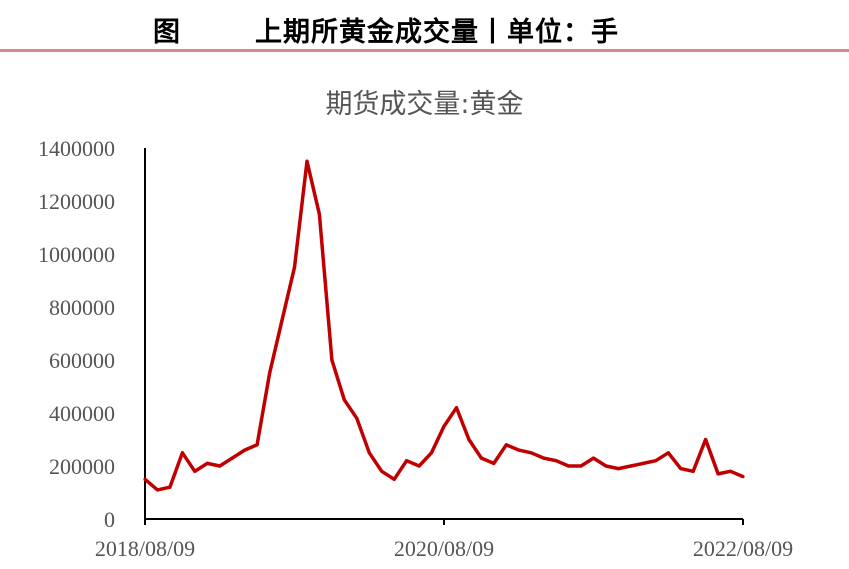 The image size is (849, 569). Describe the element at coordinates (145, 548) in the screenshot. I see `x-tick-label: 2018/08/09` at that location.